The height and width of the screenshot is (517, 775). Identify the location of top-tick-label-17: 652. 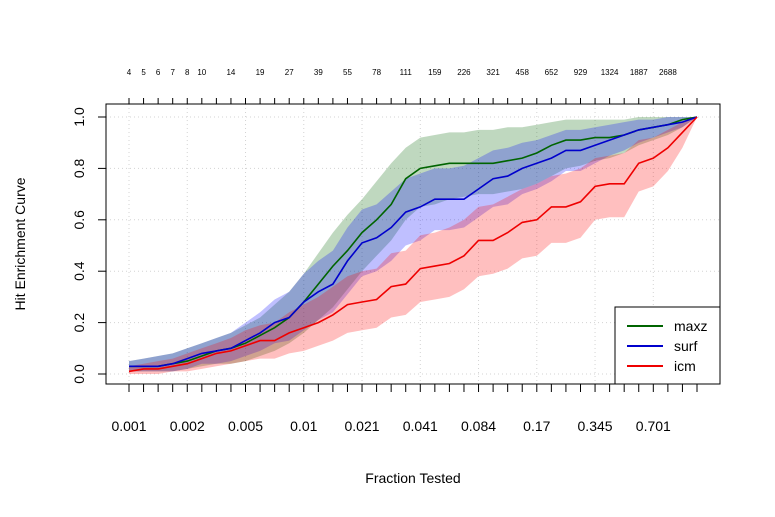
(552, 72).